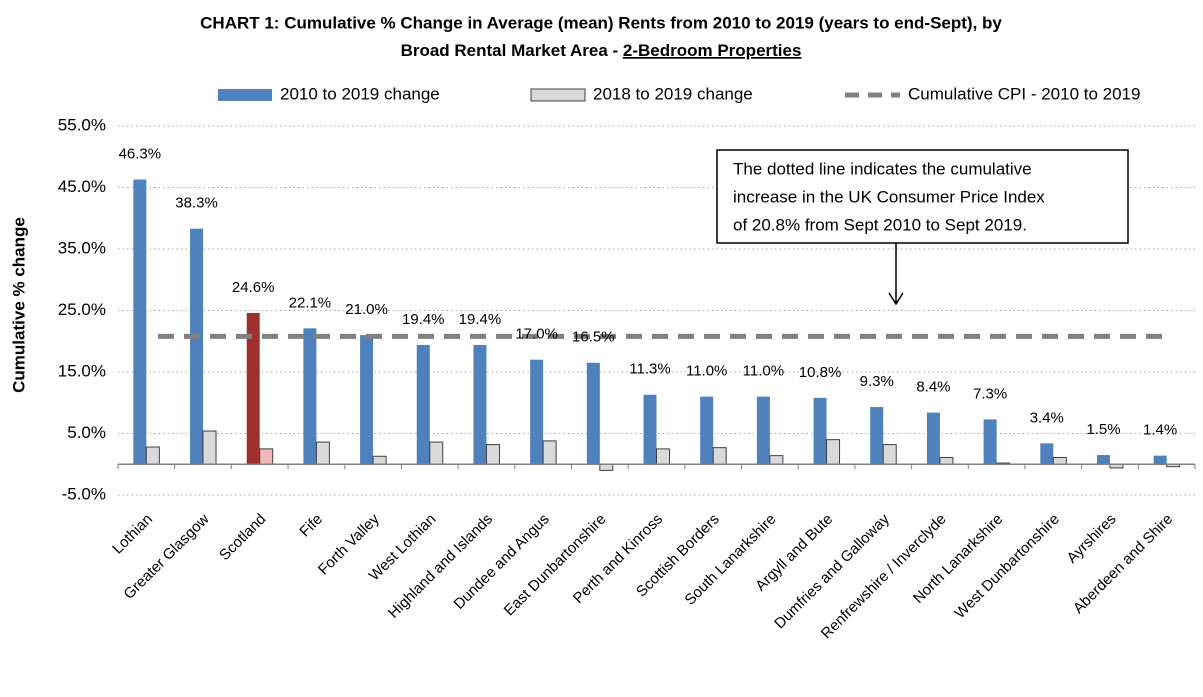  I want to click on x-tick-label: Lothian, so click(132, 534).